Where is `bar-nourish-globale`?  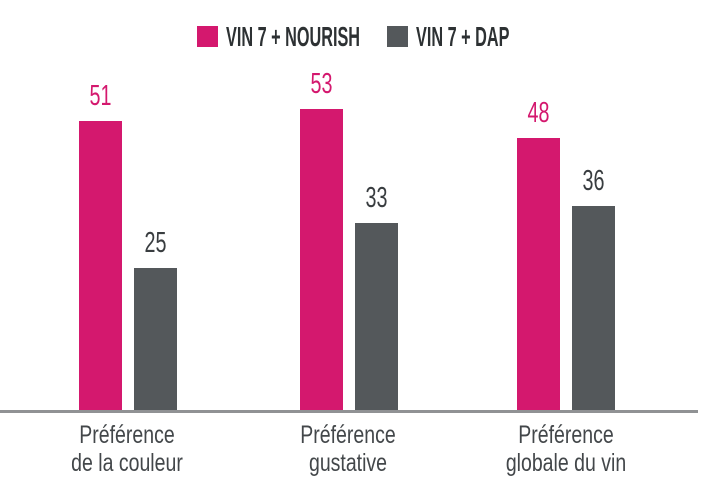 bar-nourish-globale is located at coordinates (538, 274).